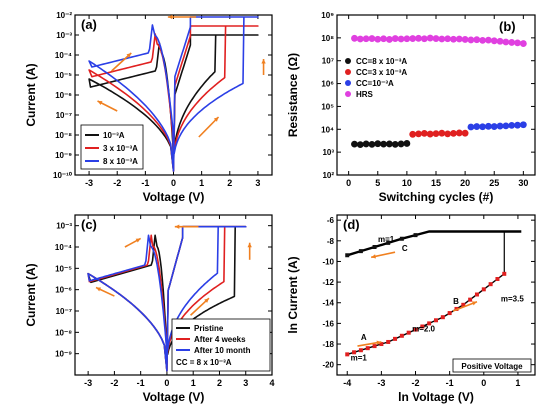  Describe the element at coordinates (31, 294) in the screenshot. I see `y-axis-label: Current (A)` at that location.